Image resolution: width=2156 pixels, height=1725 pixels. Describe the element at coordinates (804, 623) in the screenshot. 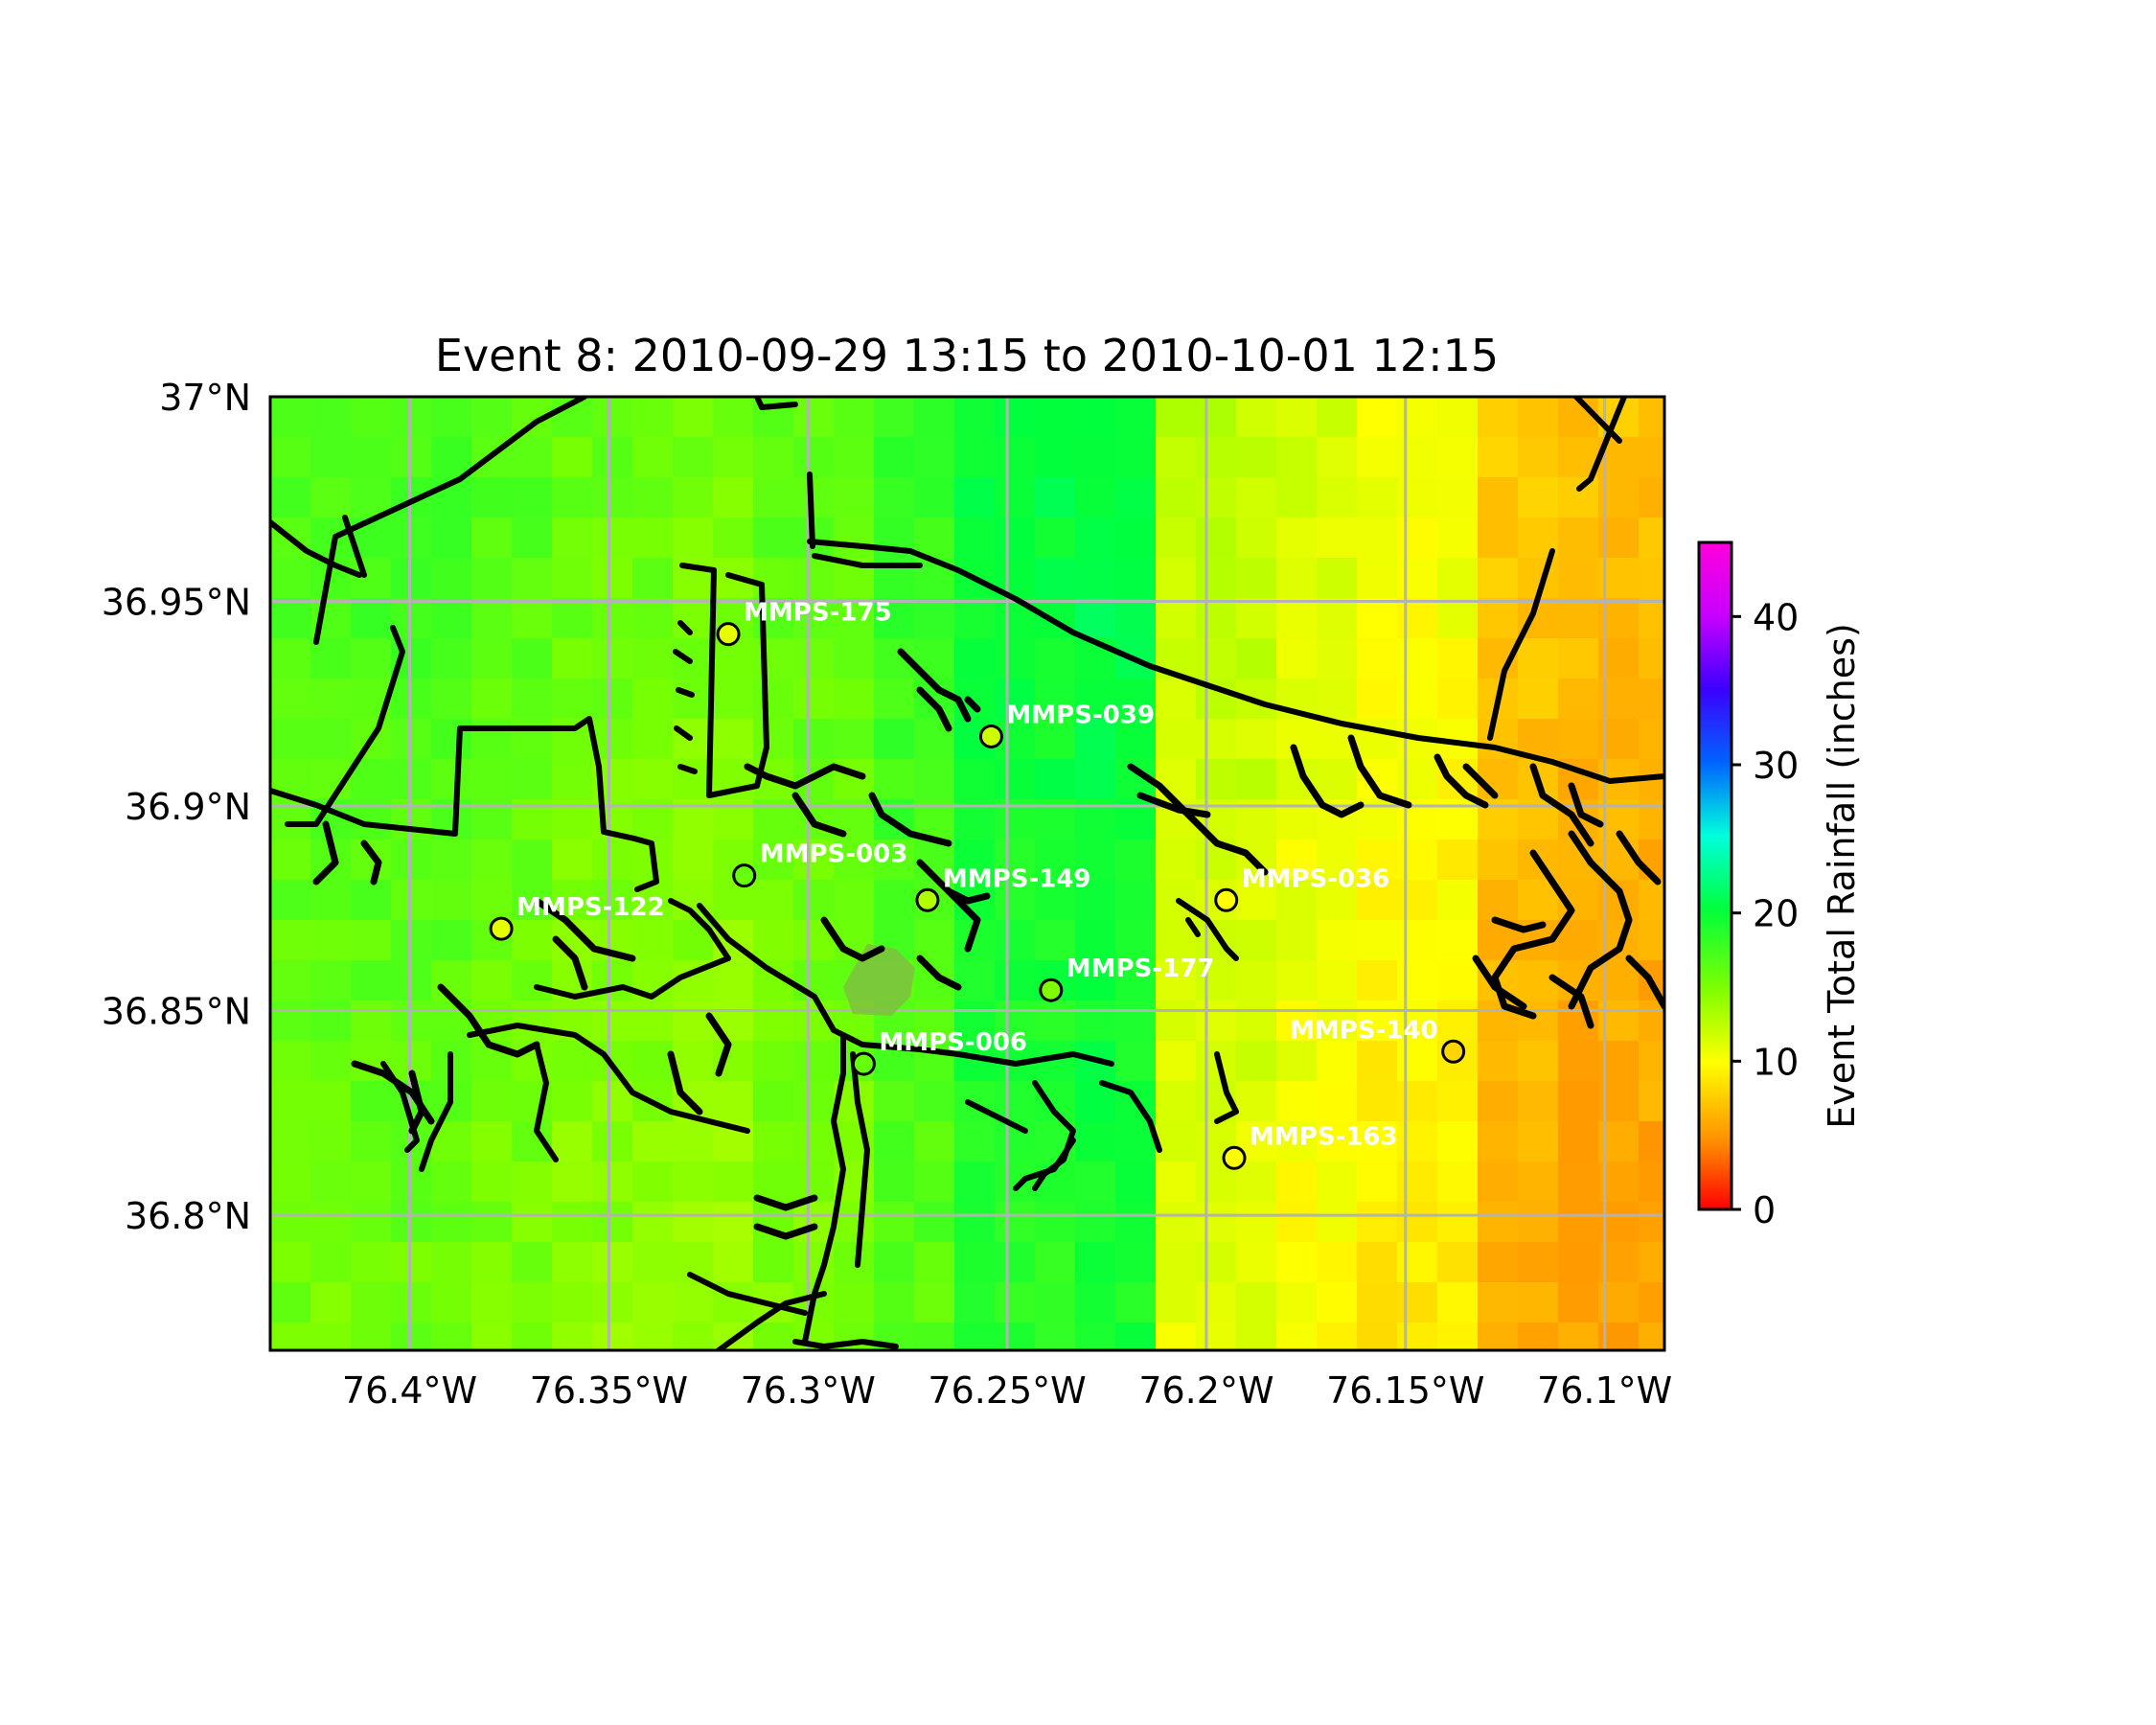

I see `station-mmps-175: MMPS-175` at that location.